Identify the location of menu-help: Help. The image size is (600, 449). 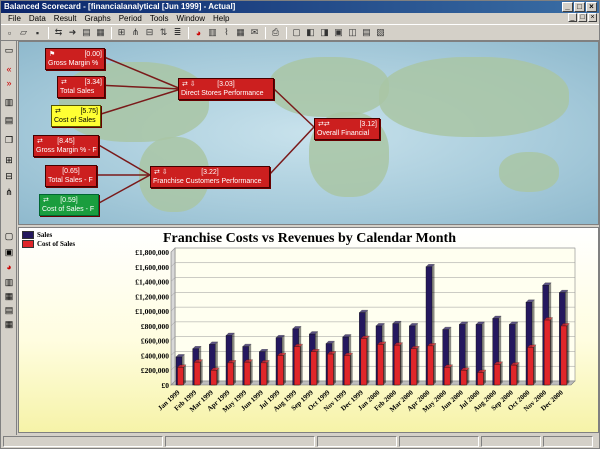
(221, 18).